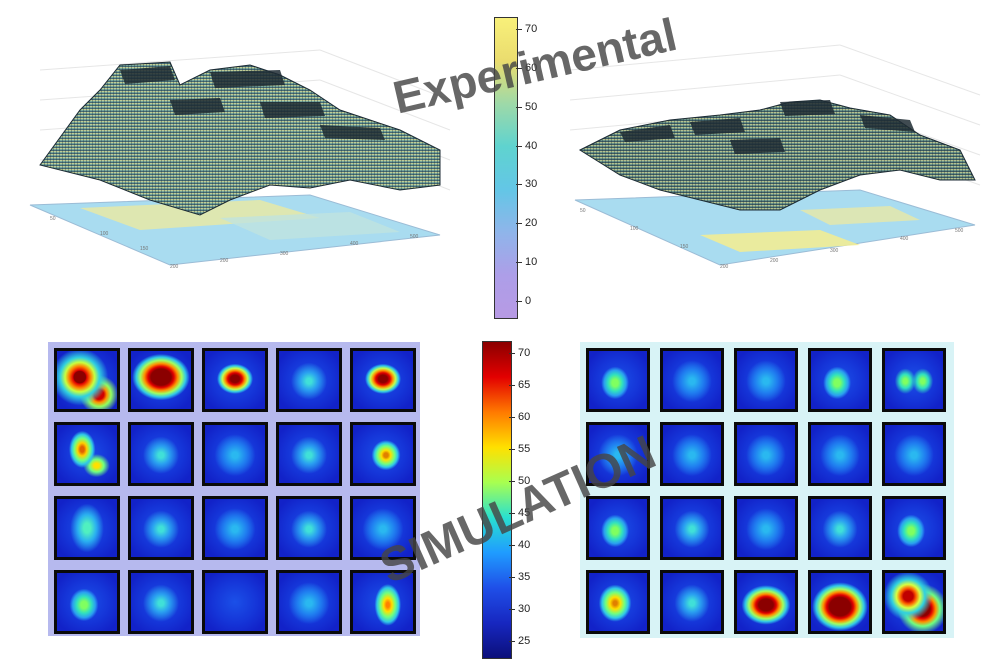 Image resolution: width=1000 pixels, height=668 pixels. What do you see at coordinates (519, 577) in the screenshot?
I see `colorbar-tick-label: 35` at bounding box center [519, 577].